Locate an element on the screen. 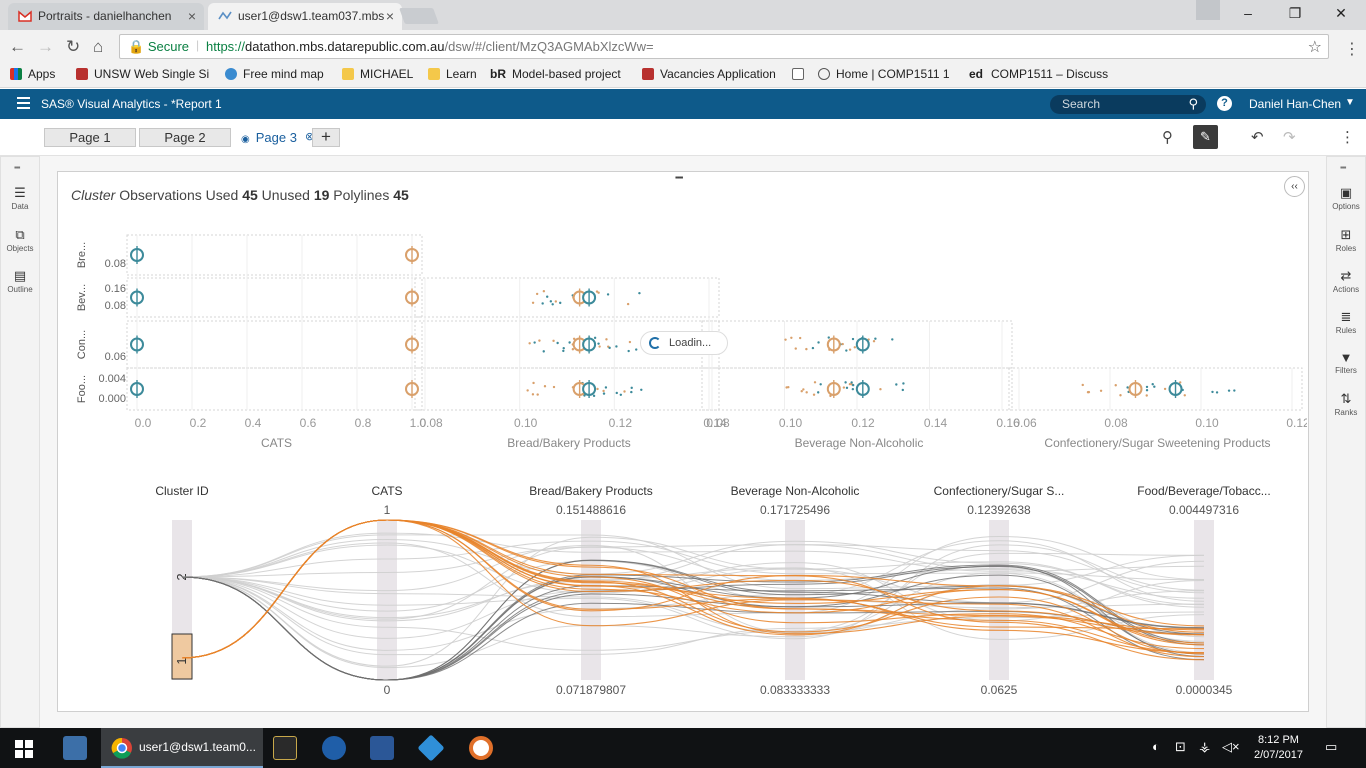  chevron-down-icon: ▼ is located at coordinates (1350, 102).